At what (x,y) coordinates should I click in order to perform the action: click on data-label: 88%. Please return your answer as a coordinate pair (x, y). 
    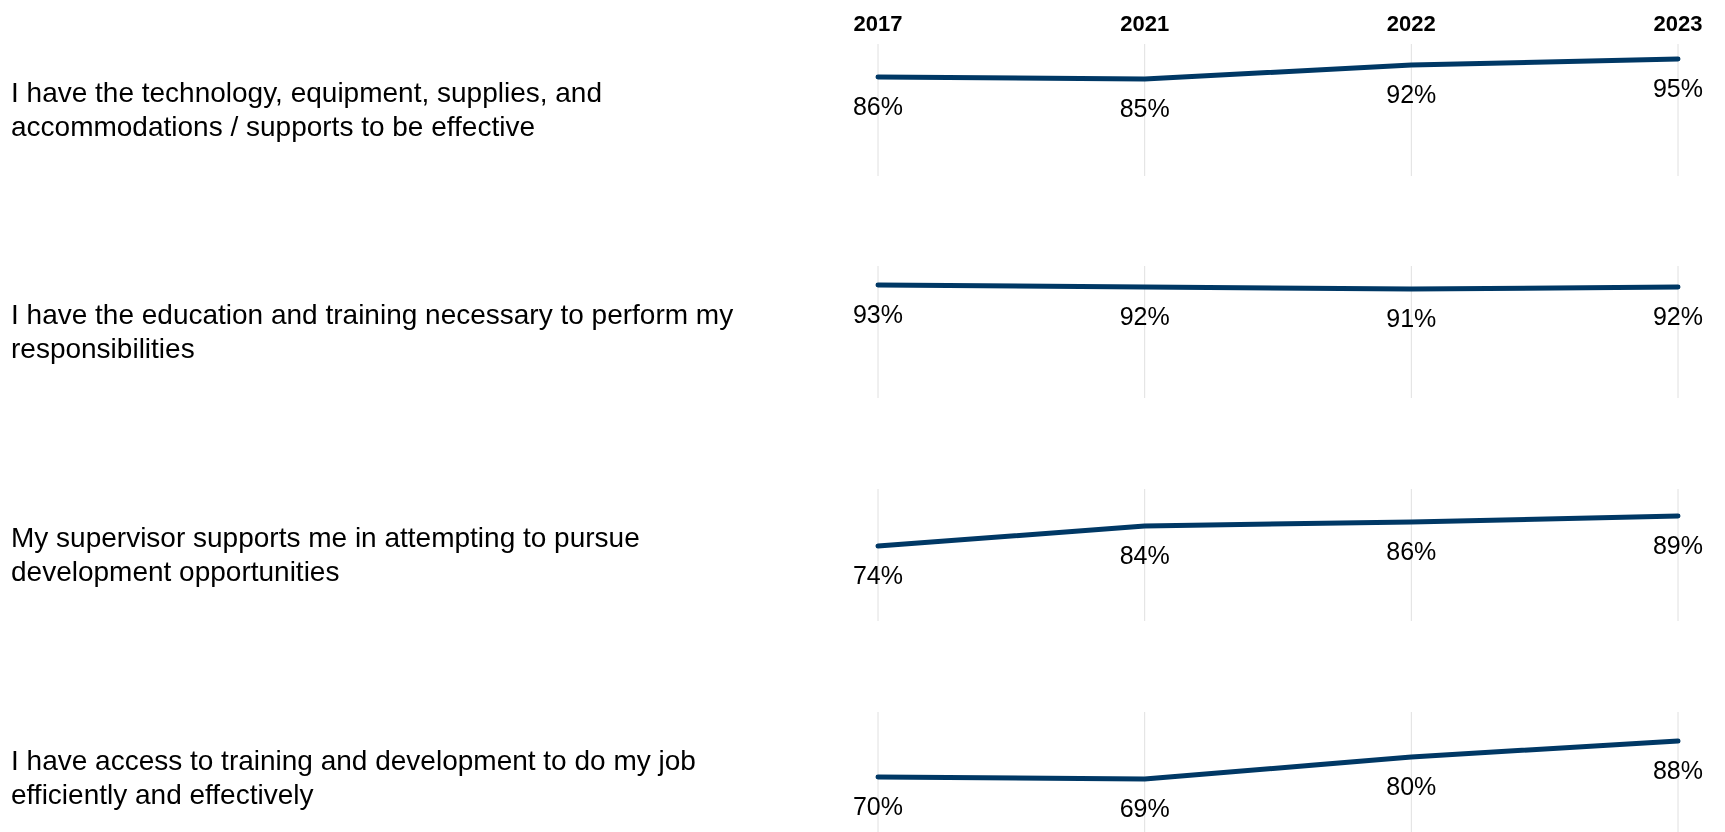
    Looking at the image, I should click on (1678, 770).